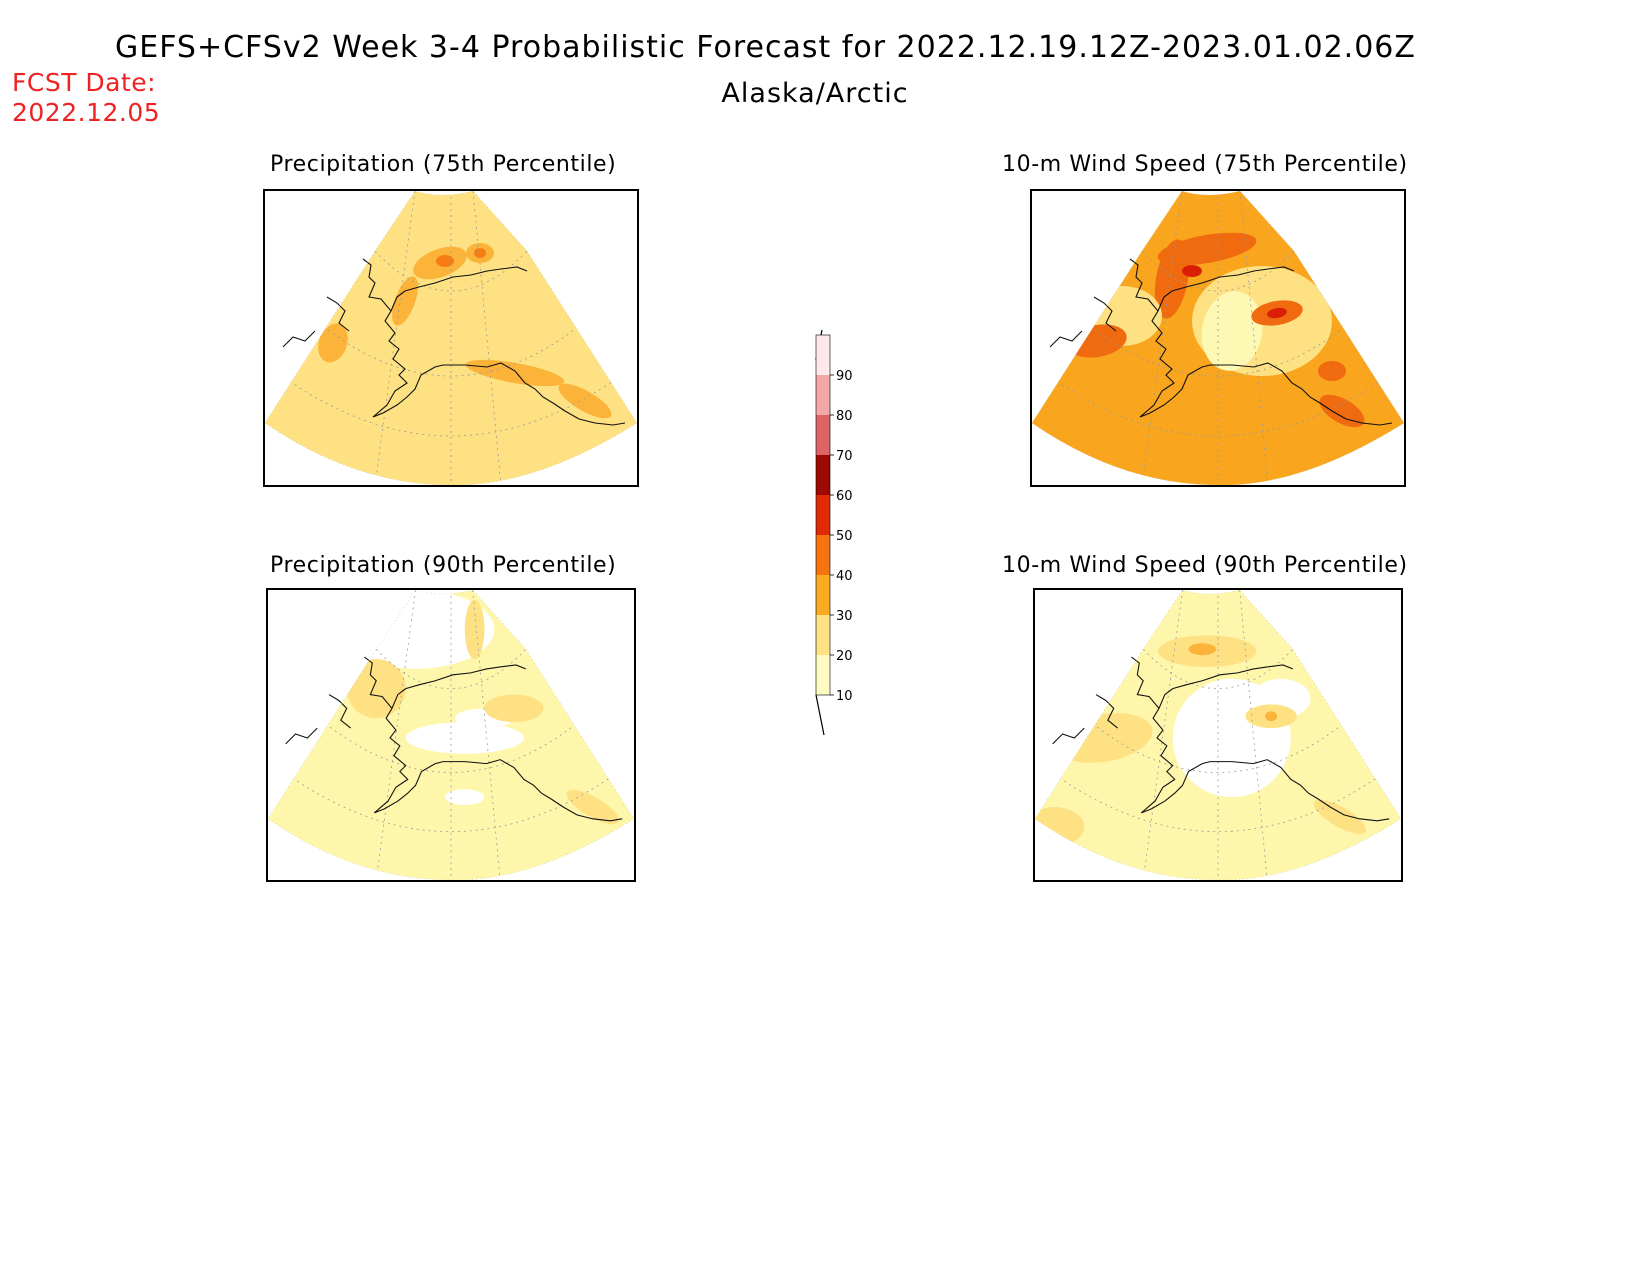 The image size is (1650, 1275). What do you see at coordinates (844, 496) in the screenshot?
I see `colorbar-tick-label: 60` at bounding box center [844, 496].